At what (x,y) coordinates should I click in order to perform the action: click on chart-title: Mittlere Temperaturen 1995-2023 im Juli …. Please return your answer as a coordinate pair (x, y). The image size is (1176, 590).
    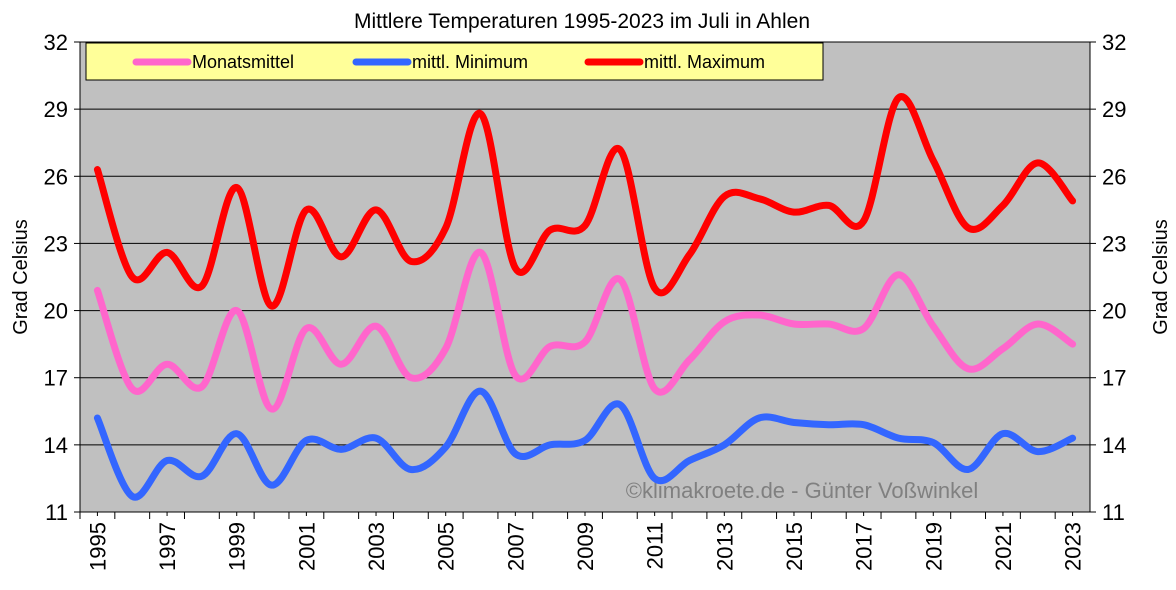
    Looking at the image, I should click on (582, 21).